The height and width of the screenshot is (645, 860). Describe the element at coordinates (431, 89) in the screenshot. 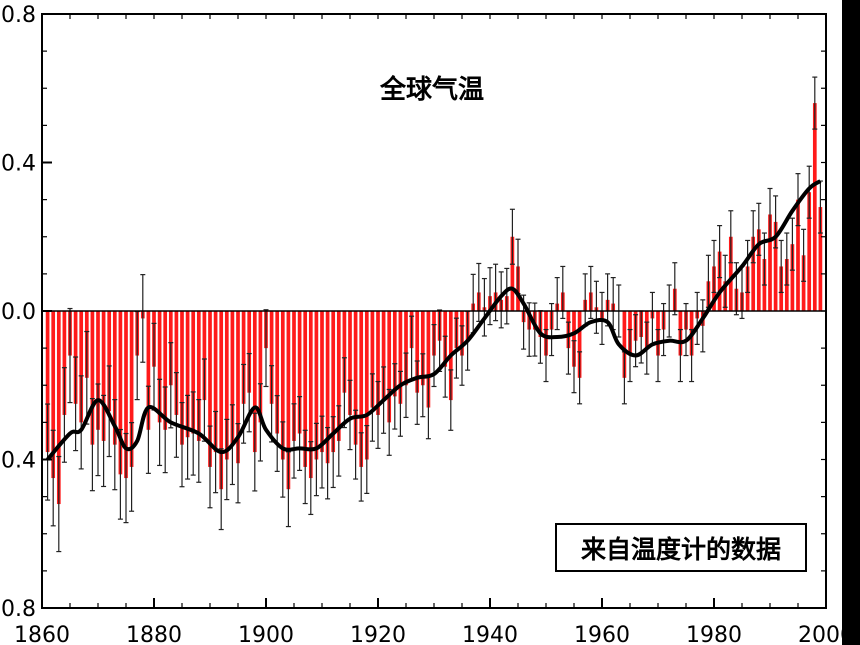

I see `chart-title: 全球气温` at that location.